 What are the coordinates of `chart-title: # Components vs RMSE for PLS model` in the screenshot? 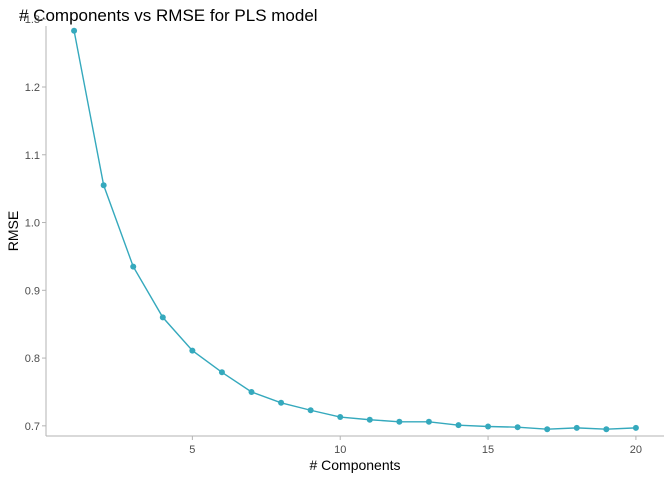 It's located at (168, 15).